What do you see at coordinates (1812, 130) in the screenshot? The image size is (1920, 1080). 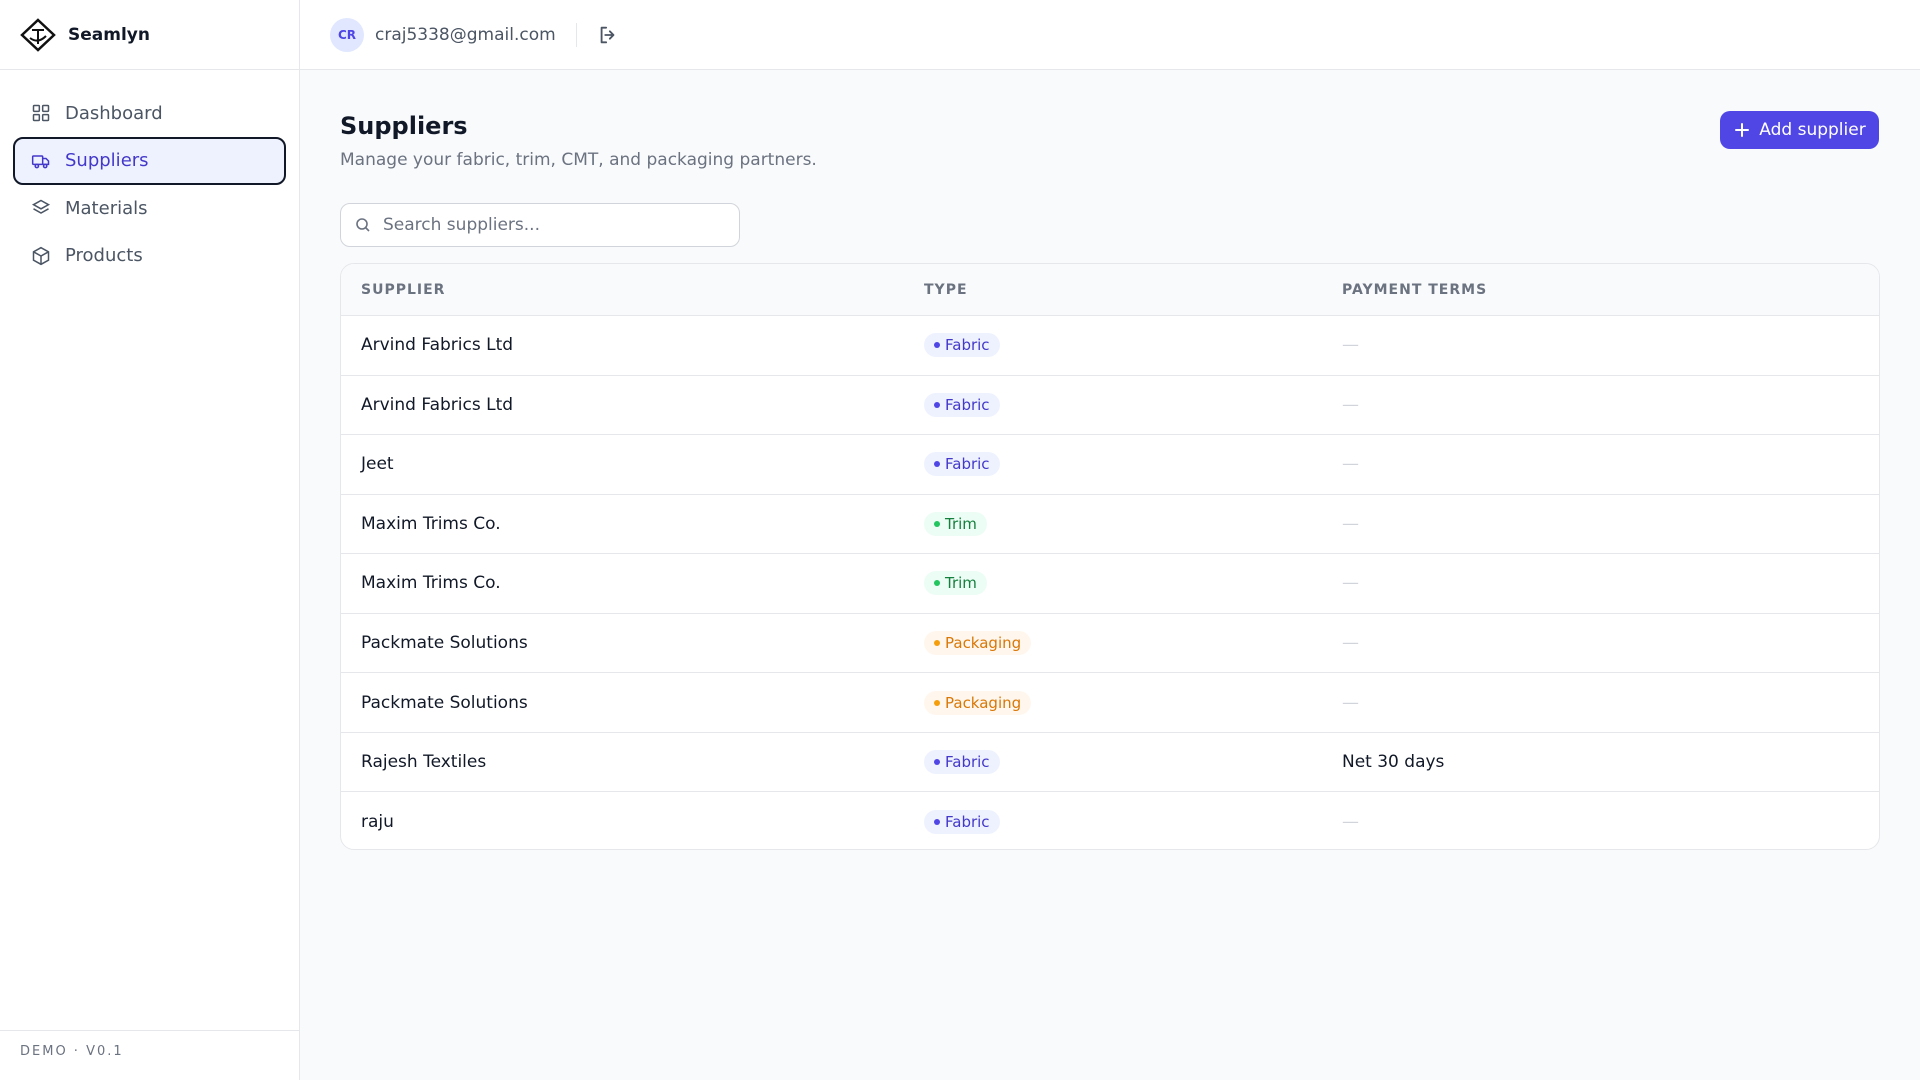 I see `button-label: Add supplier` at bounding box center [1812, 130].